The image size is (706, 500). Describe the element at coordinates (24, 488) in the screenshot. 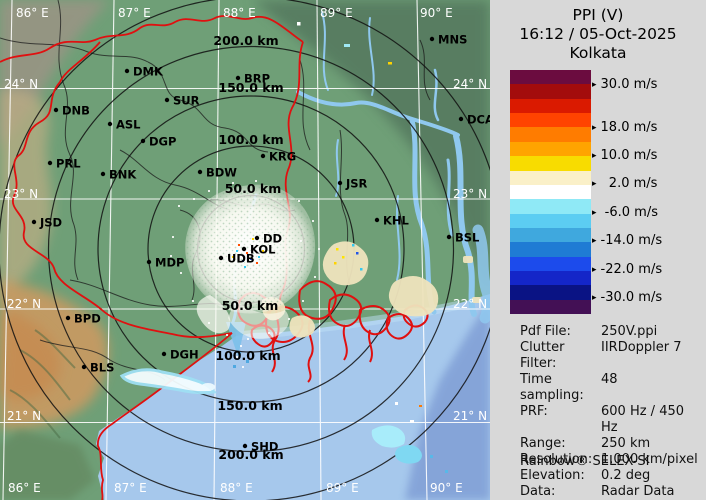

I see `longitude-label: 86° E` at that location.